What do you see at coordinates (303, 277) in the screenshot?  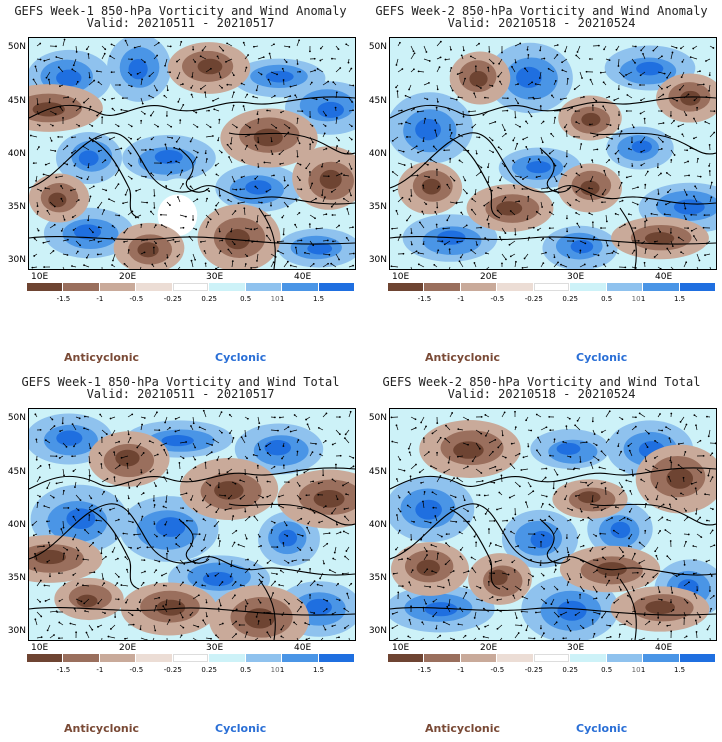 I see `lon-label: 40E` at bounding box center [303, 277].